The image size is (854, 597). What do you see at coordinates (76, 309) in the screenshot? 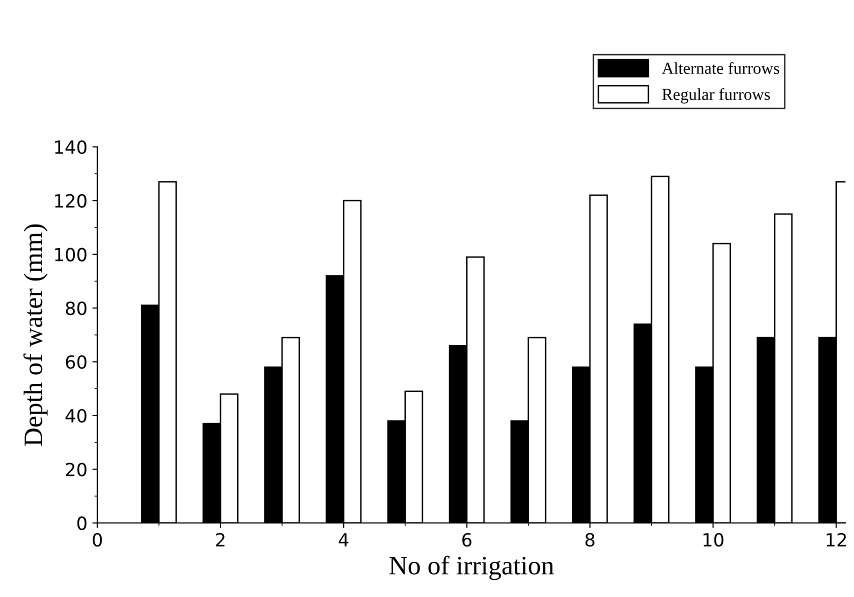
I see `y-tick-label: 80` at bounding box center [76, 309].